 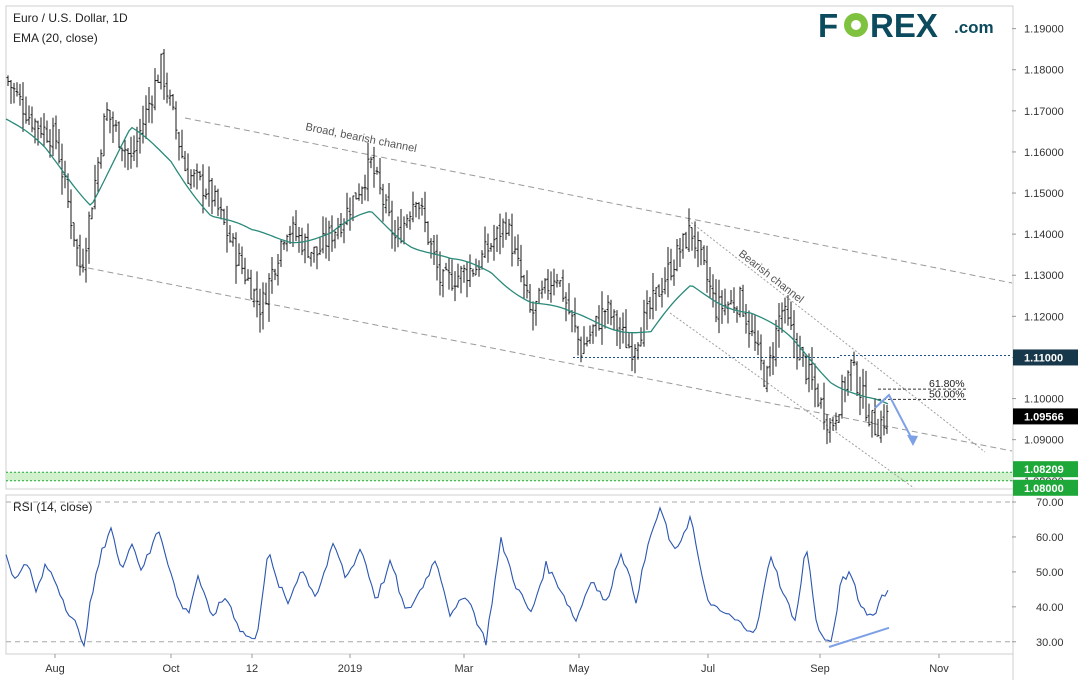 I want to click on bearish-channel-upper, so click(x=836, y=336).